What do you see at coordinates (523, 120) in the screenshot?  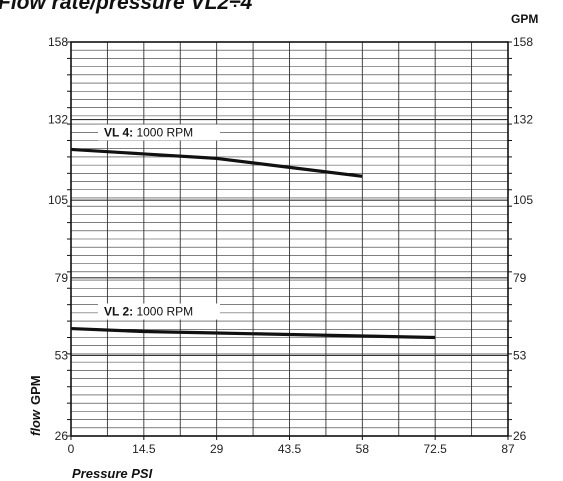 I see `y-tick-label-right: 132` at bounding box center [523, 120].